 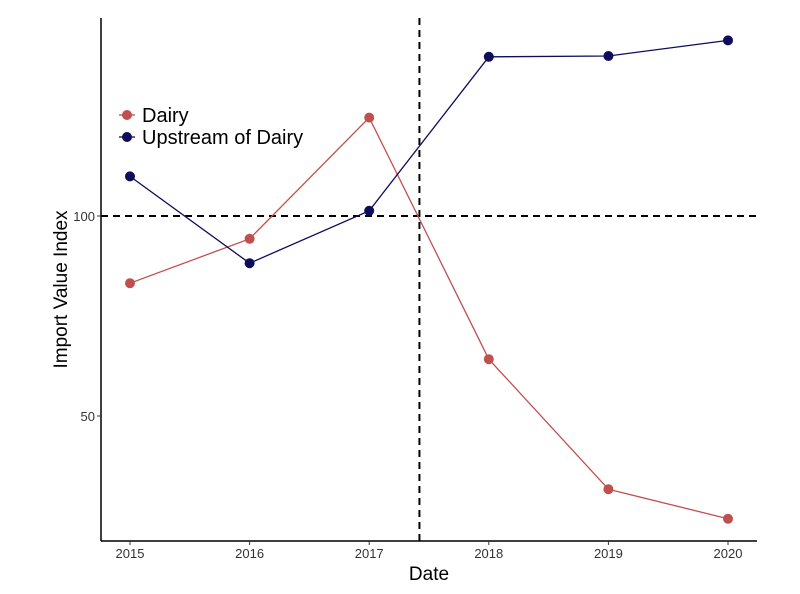 What do you see at coordinates (222, 138) in the screenshot?
I see `legend-label: Upstream of Dairy` at bounding box center [222, 138].